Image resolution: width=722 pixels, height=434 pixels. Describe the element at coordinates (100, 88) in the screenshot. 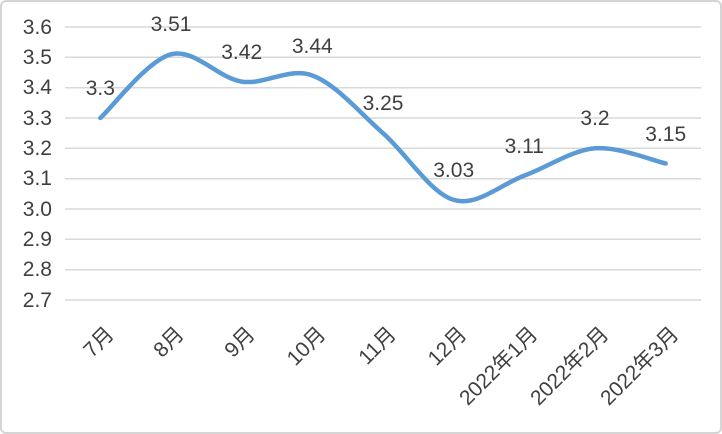

I see `data-point-label: 3.3` at that location.